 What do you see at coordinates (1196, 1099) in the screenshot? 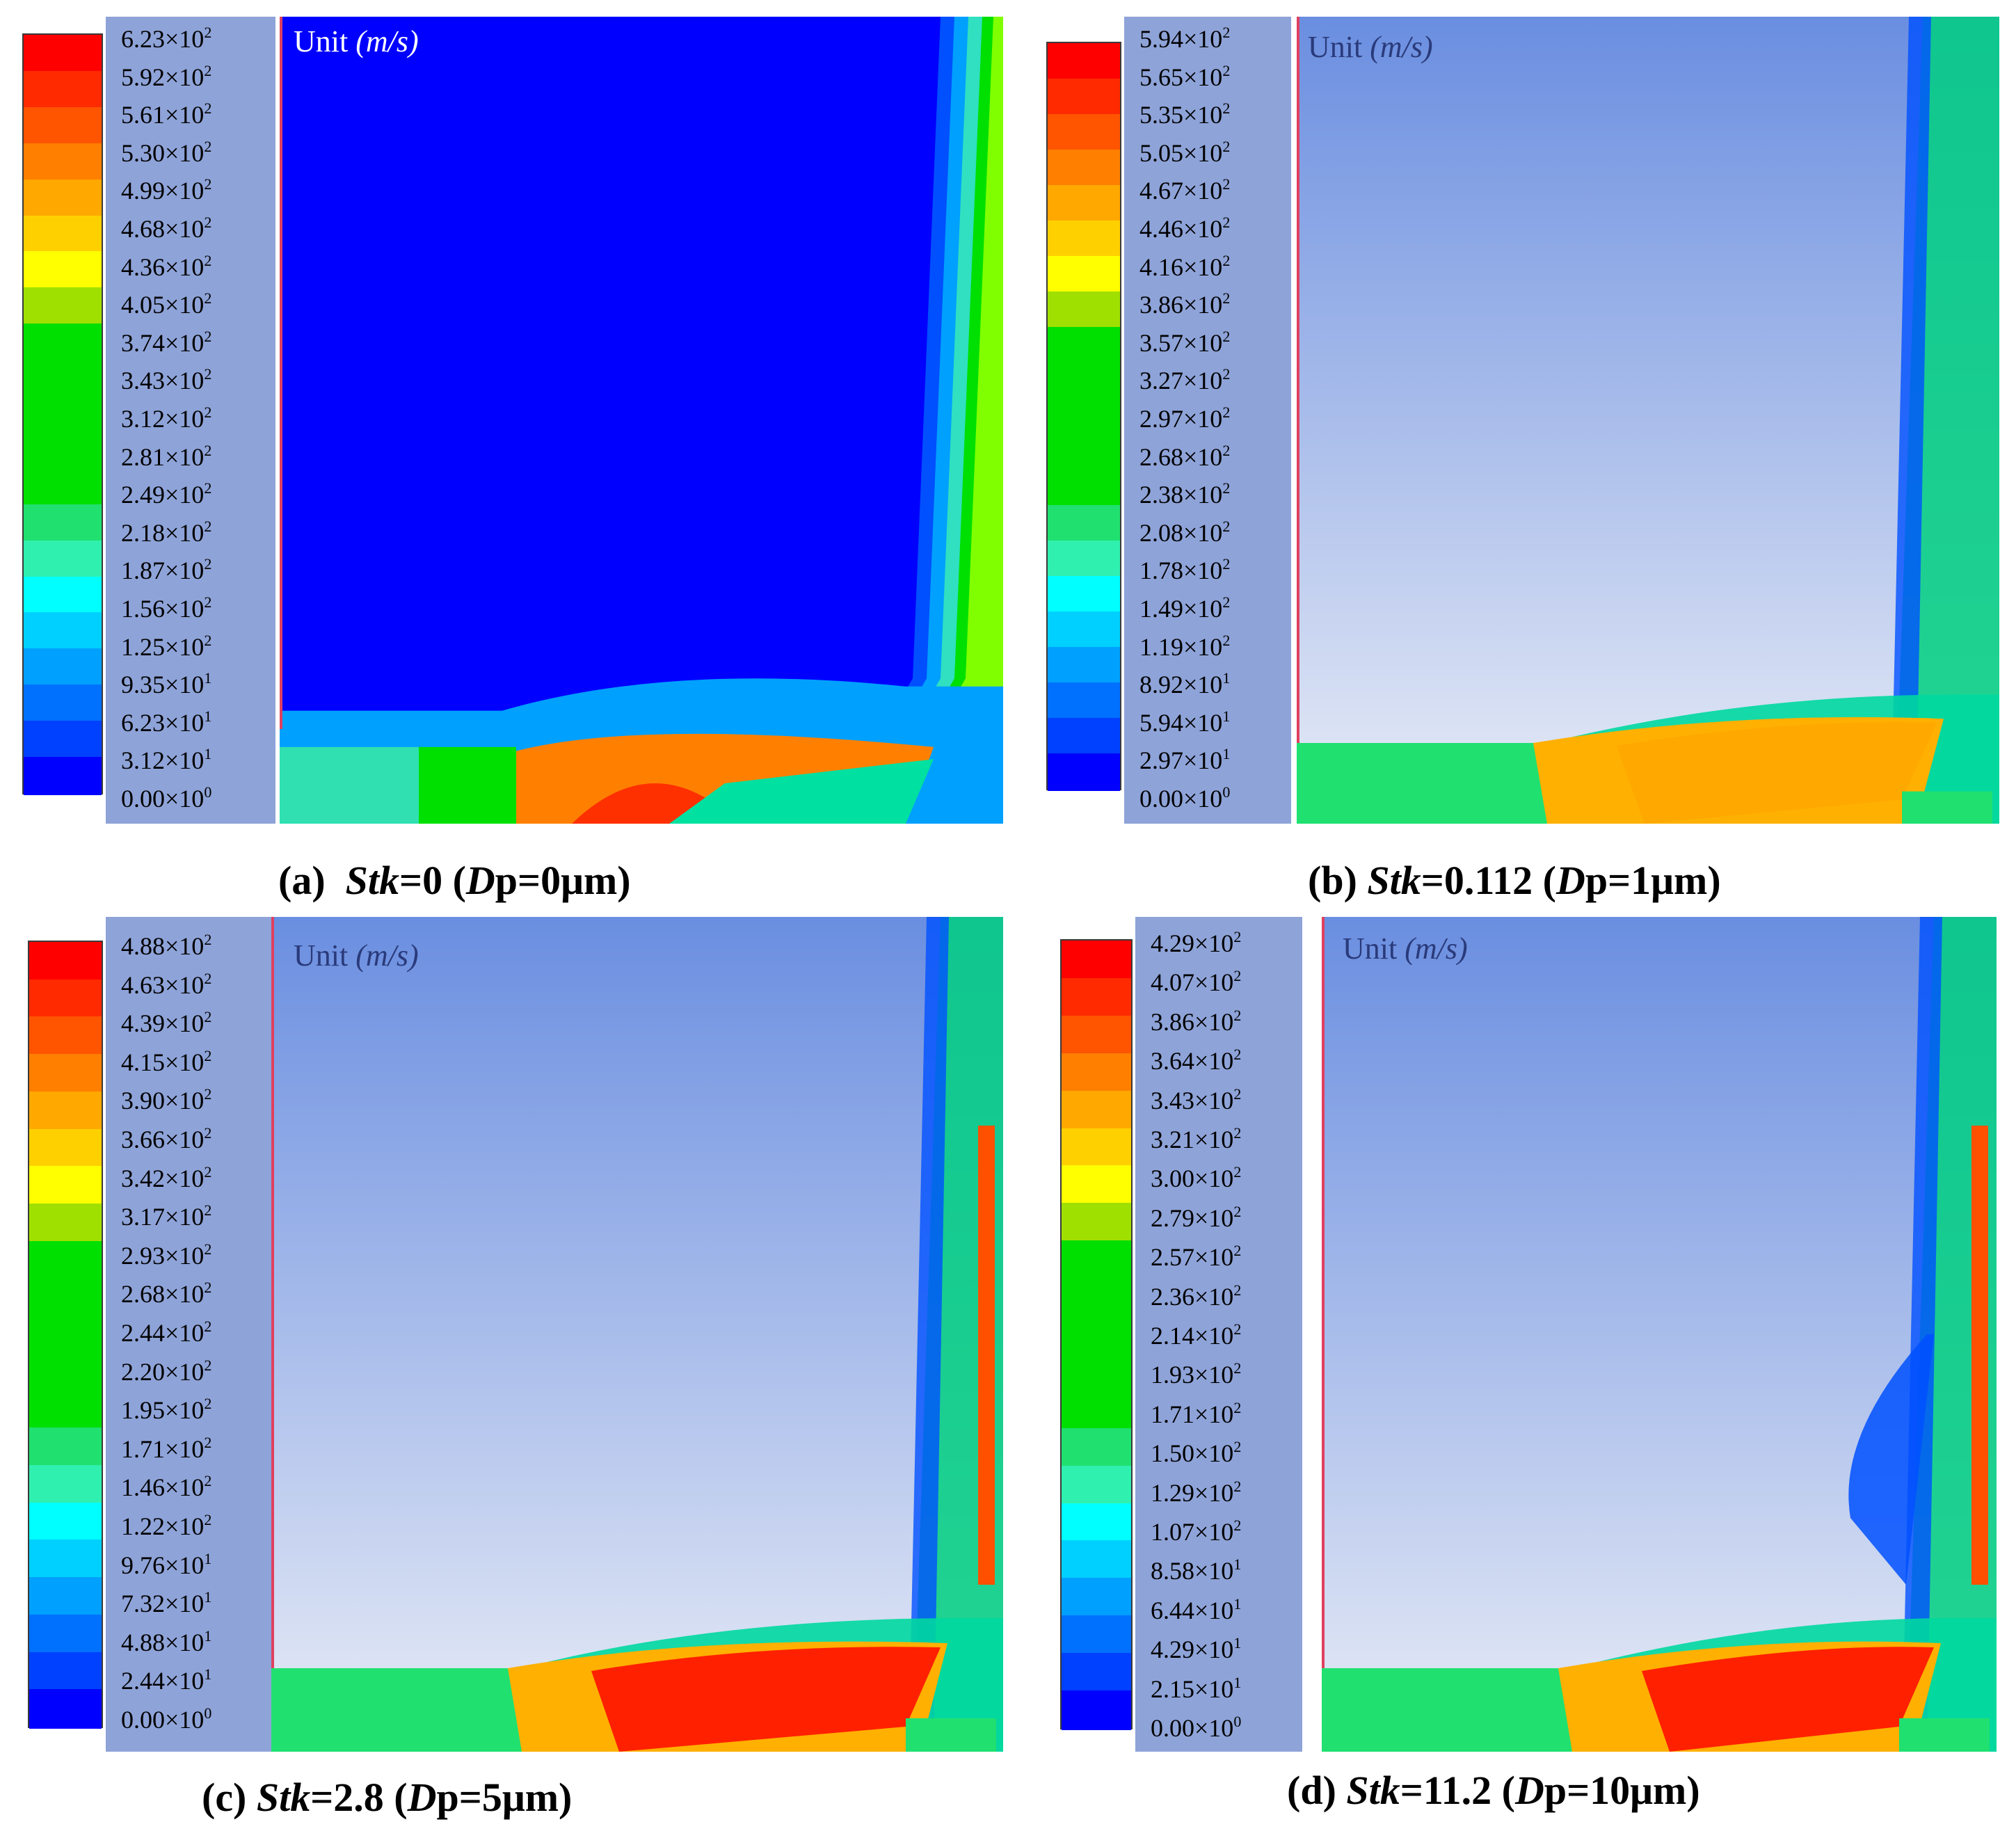
I see `legend-tick-label: 3.43×10²` at bounding box center [1196, 1099].